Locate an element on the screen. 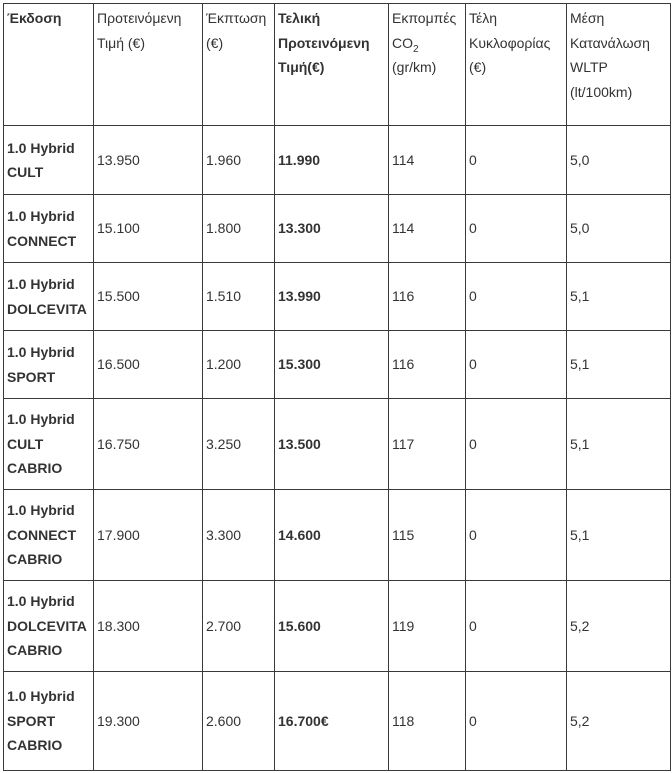 The width and height of the screenshot is (672, 773). cell-value: 16.700€ is located at coordinates (303, 720).